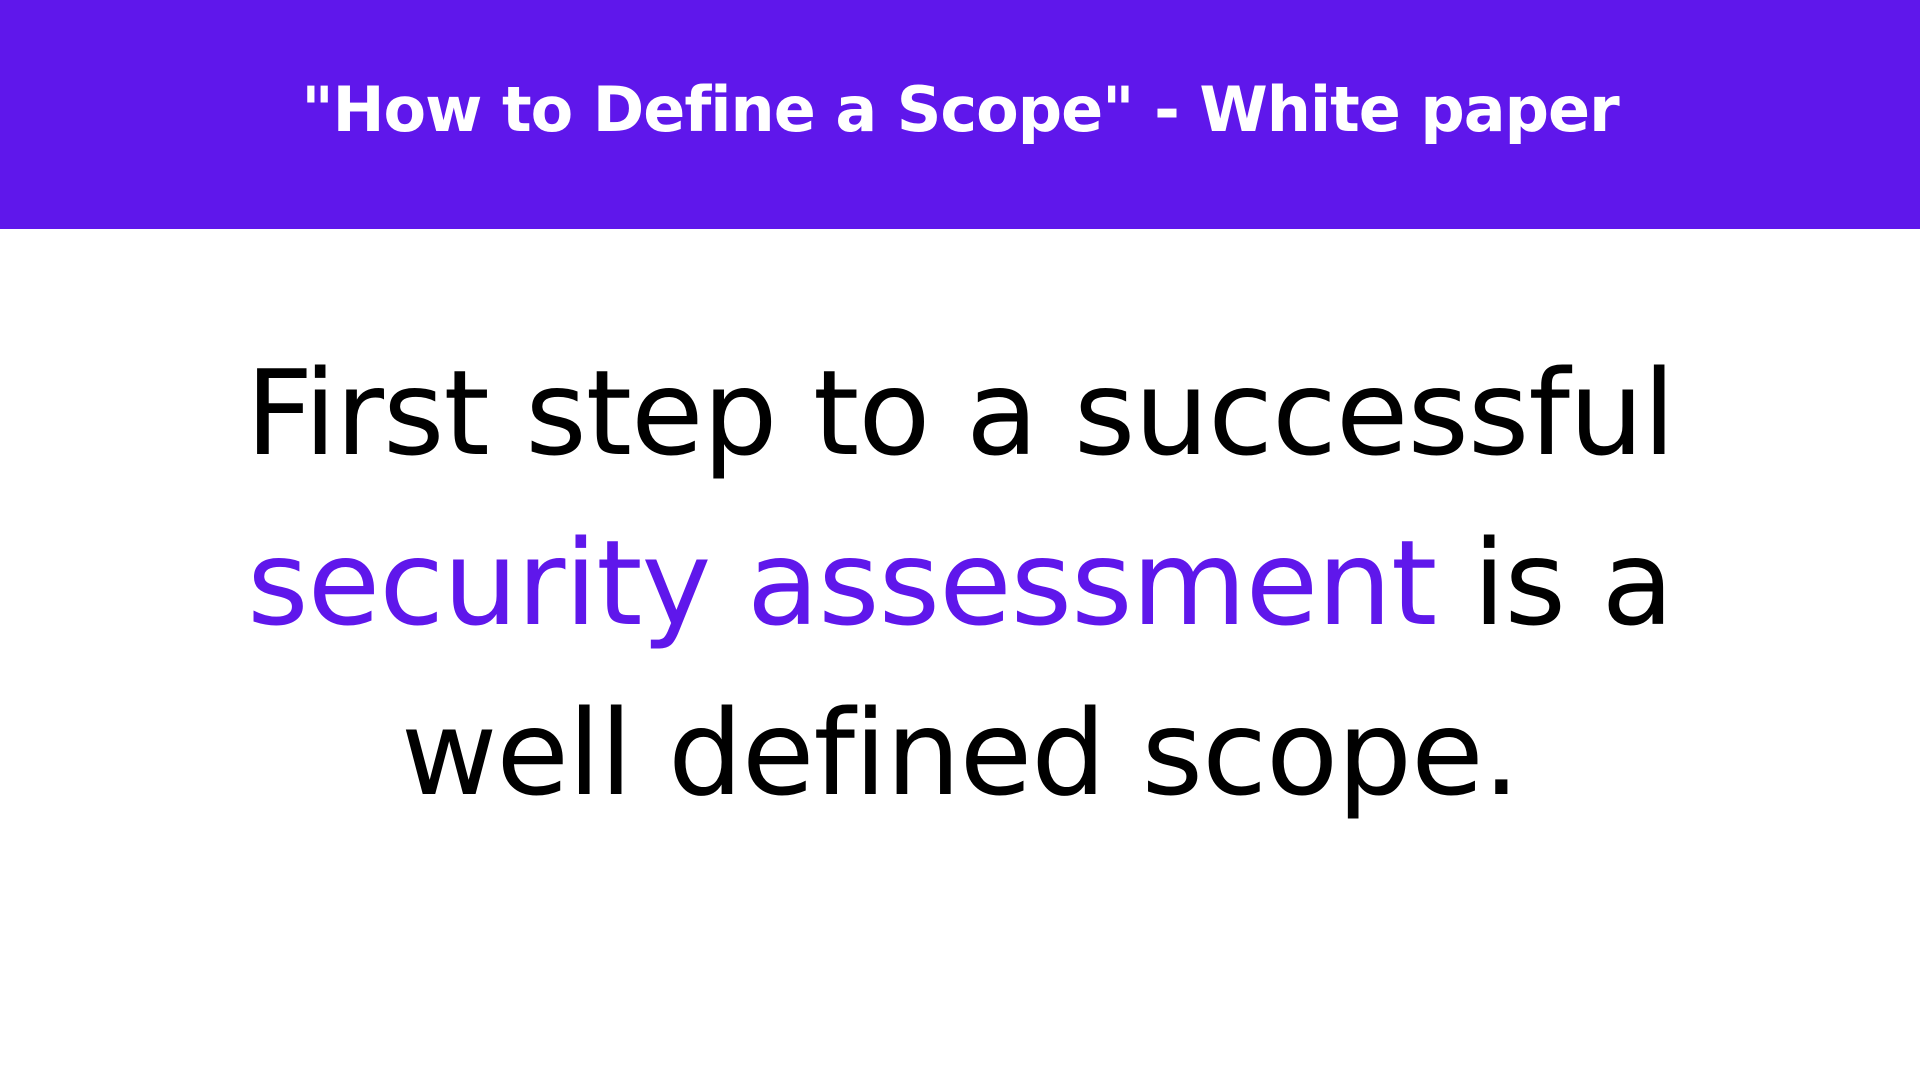  Describe the element at coordinates (842, 583) in the screenshot. I see `statement-highlight: security assessment` at that location.